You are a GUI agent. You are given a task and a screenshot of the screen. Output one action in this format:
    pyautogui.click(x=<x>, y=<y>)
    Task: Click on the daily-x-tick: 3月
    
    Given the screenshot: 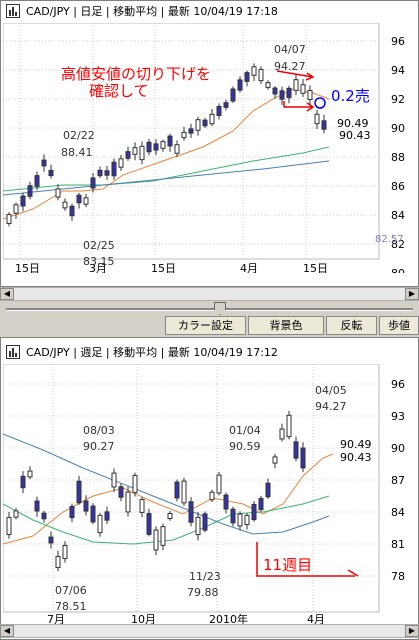 What is the action you would take?
    pyautogui.click(x=98, y=267)
    